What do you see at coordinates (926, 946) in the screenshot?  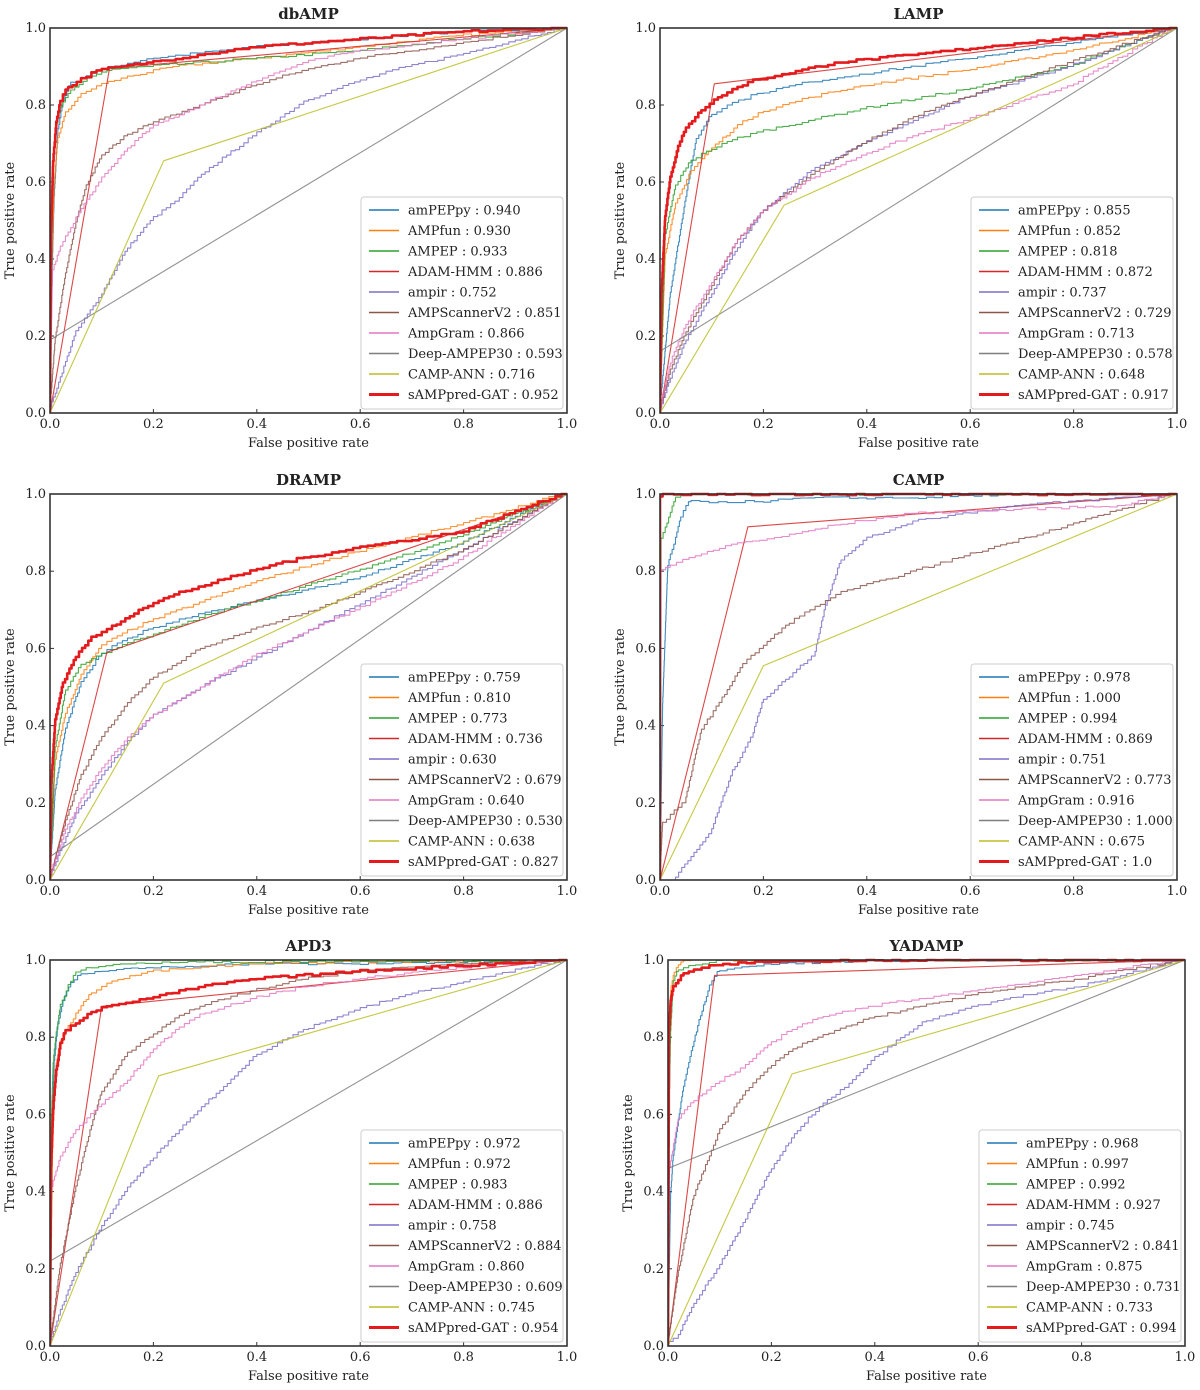 I see `chart-title: YADAMP` at bounding box center [926, 946].